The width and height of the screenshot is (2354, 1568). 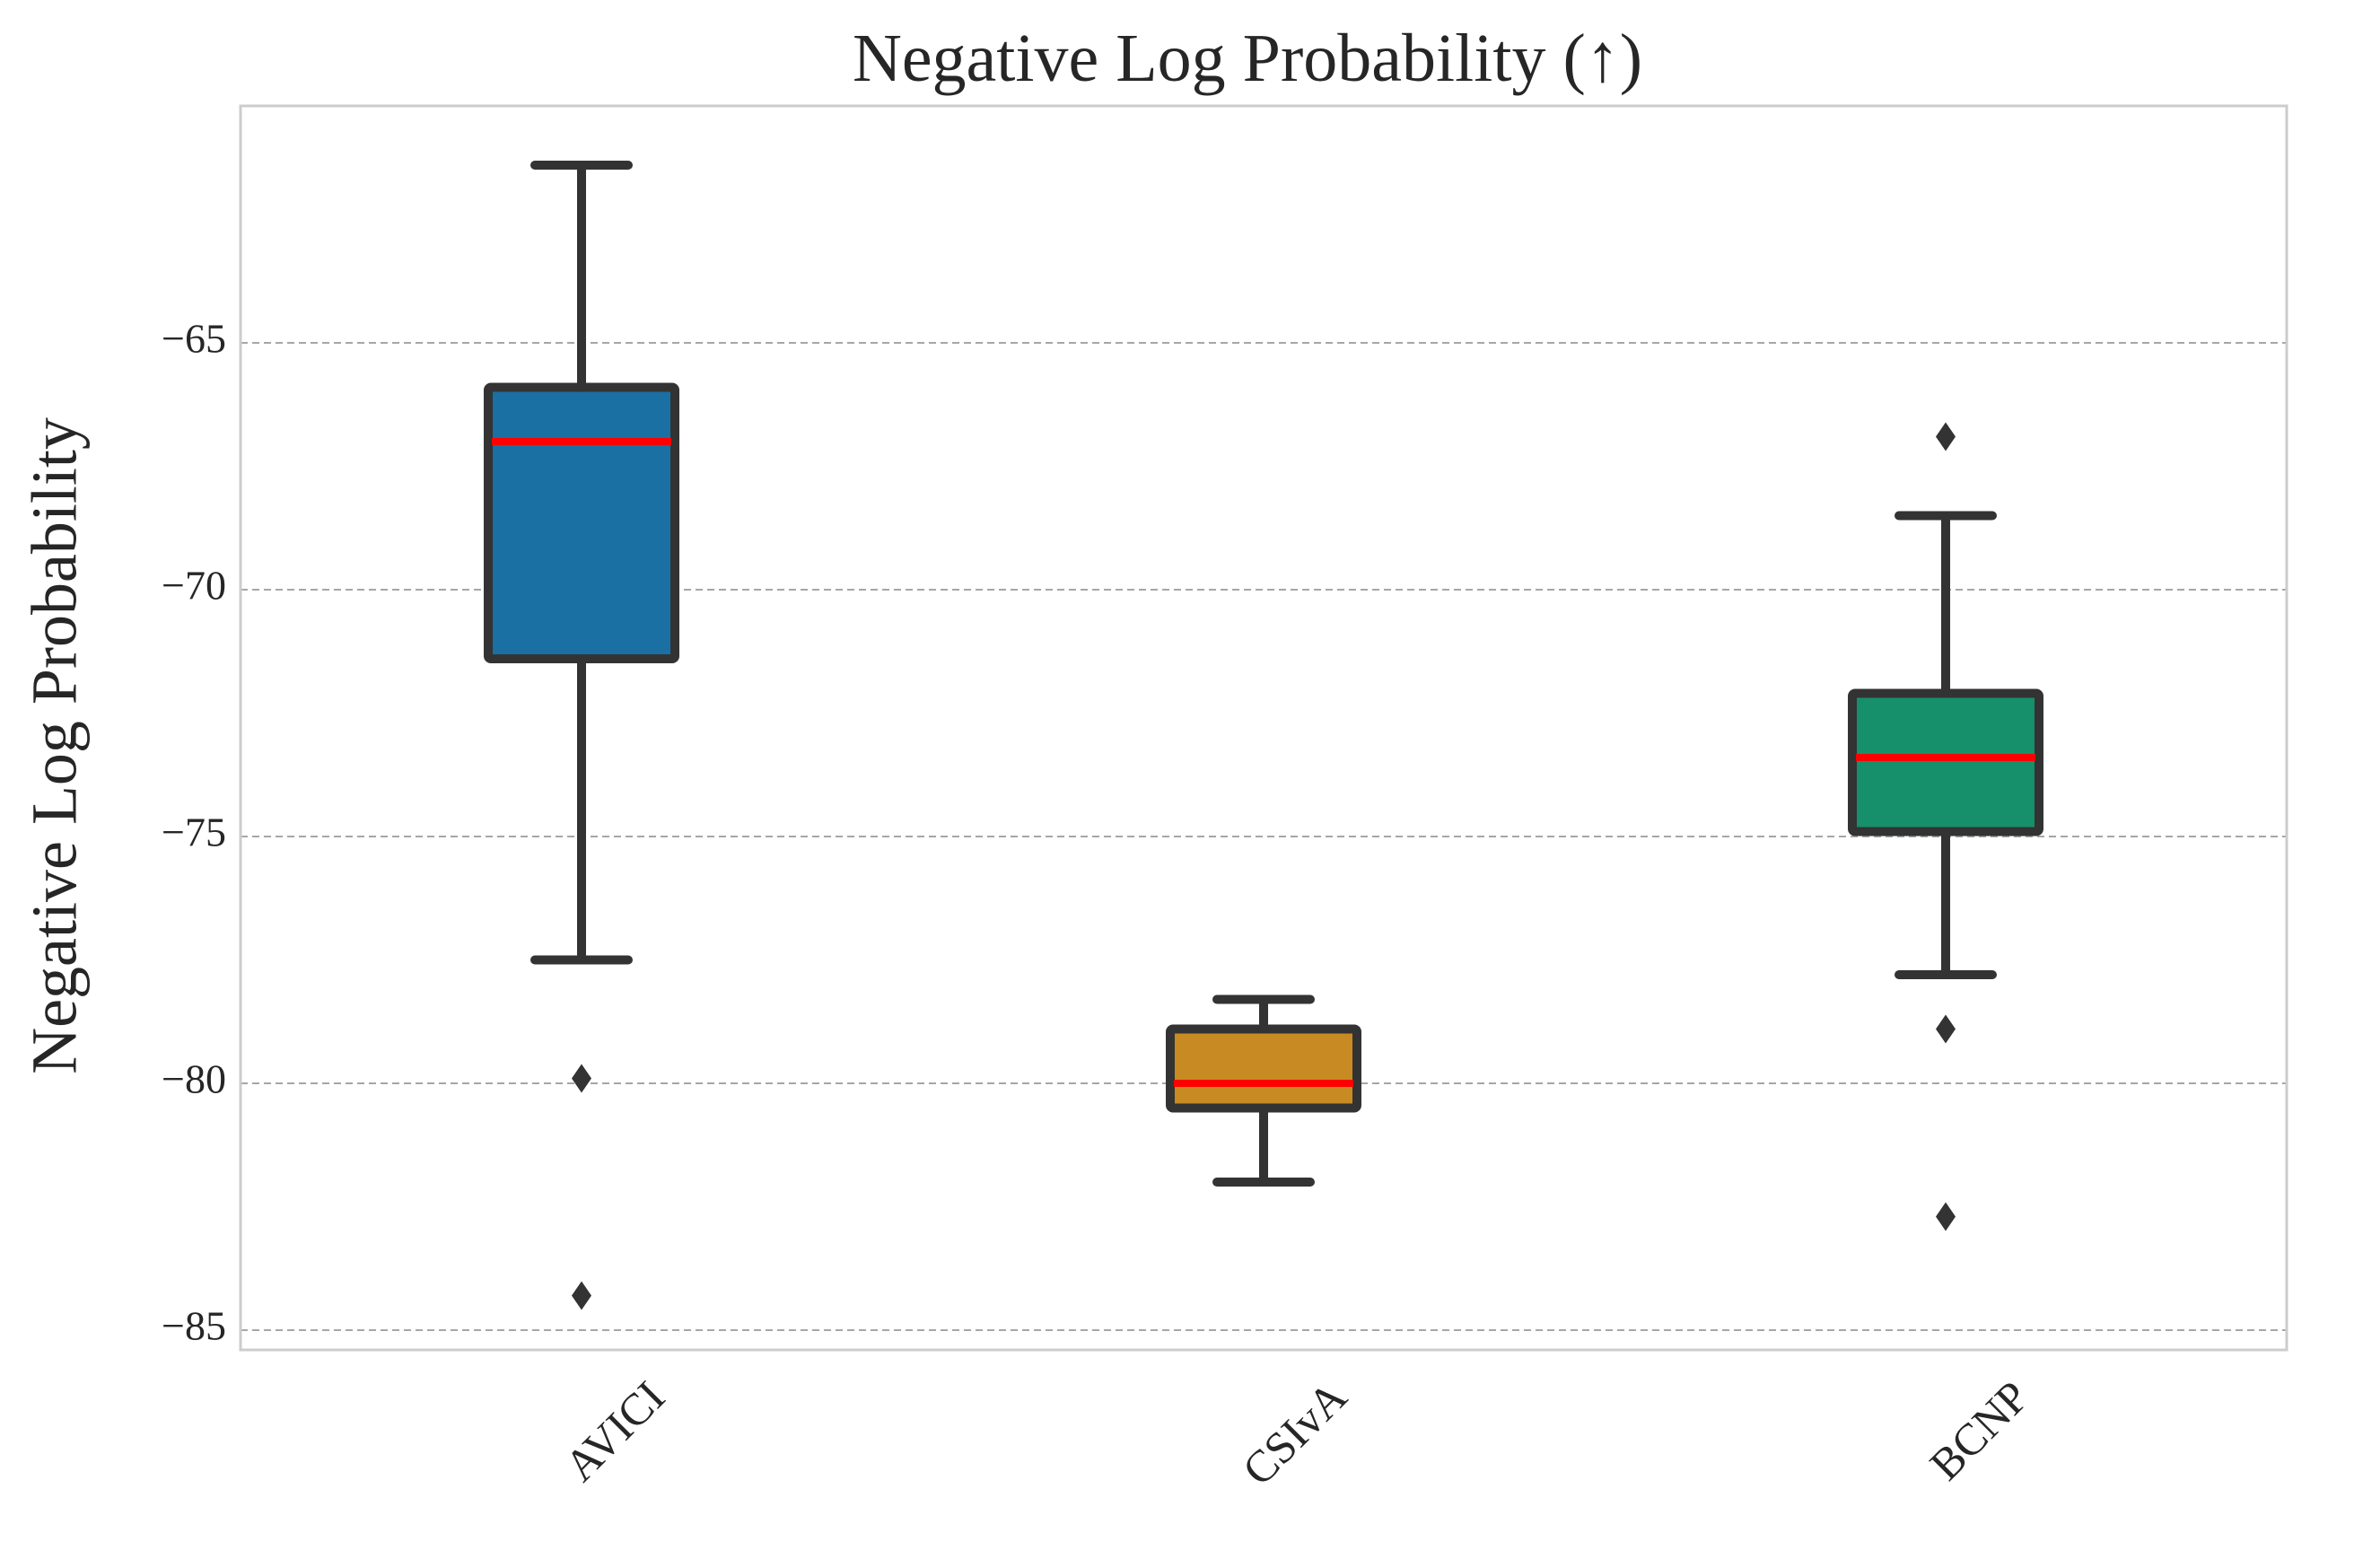 What do you see at coordinates (194, 586) in the screenshot?
I see `y-tick-label: −70` at bounding box center [194, 586].